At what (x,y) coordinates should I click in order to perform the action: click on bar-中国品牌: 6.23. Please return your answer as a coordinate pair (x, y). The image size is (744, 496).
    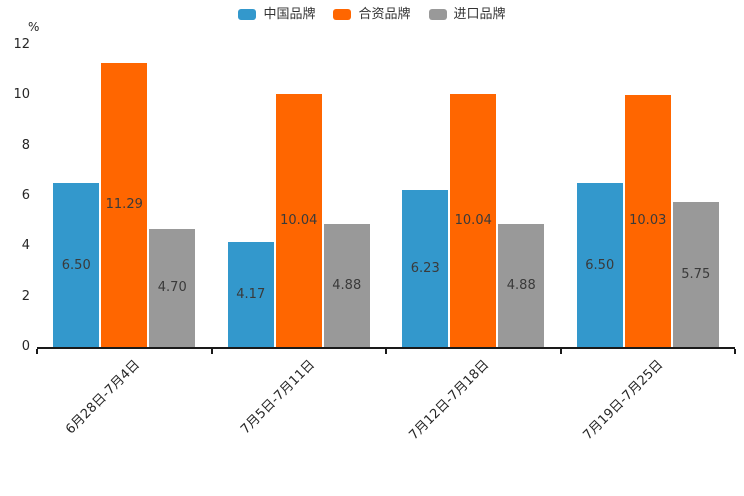
    Looking at the image, I should click on (425, 268).